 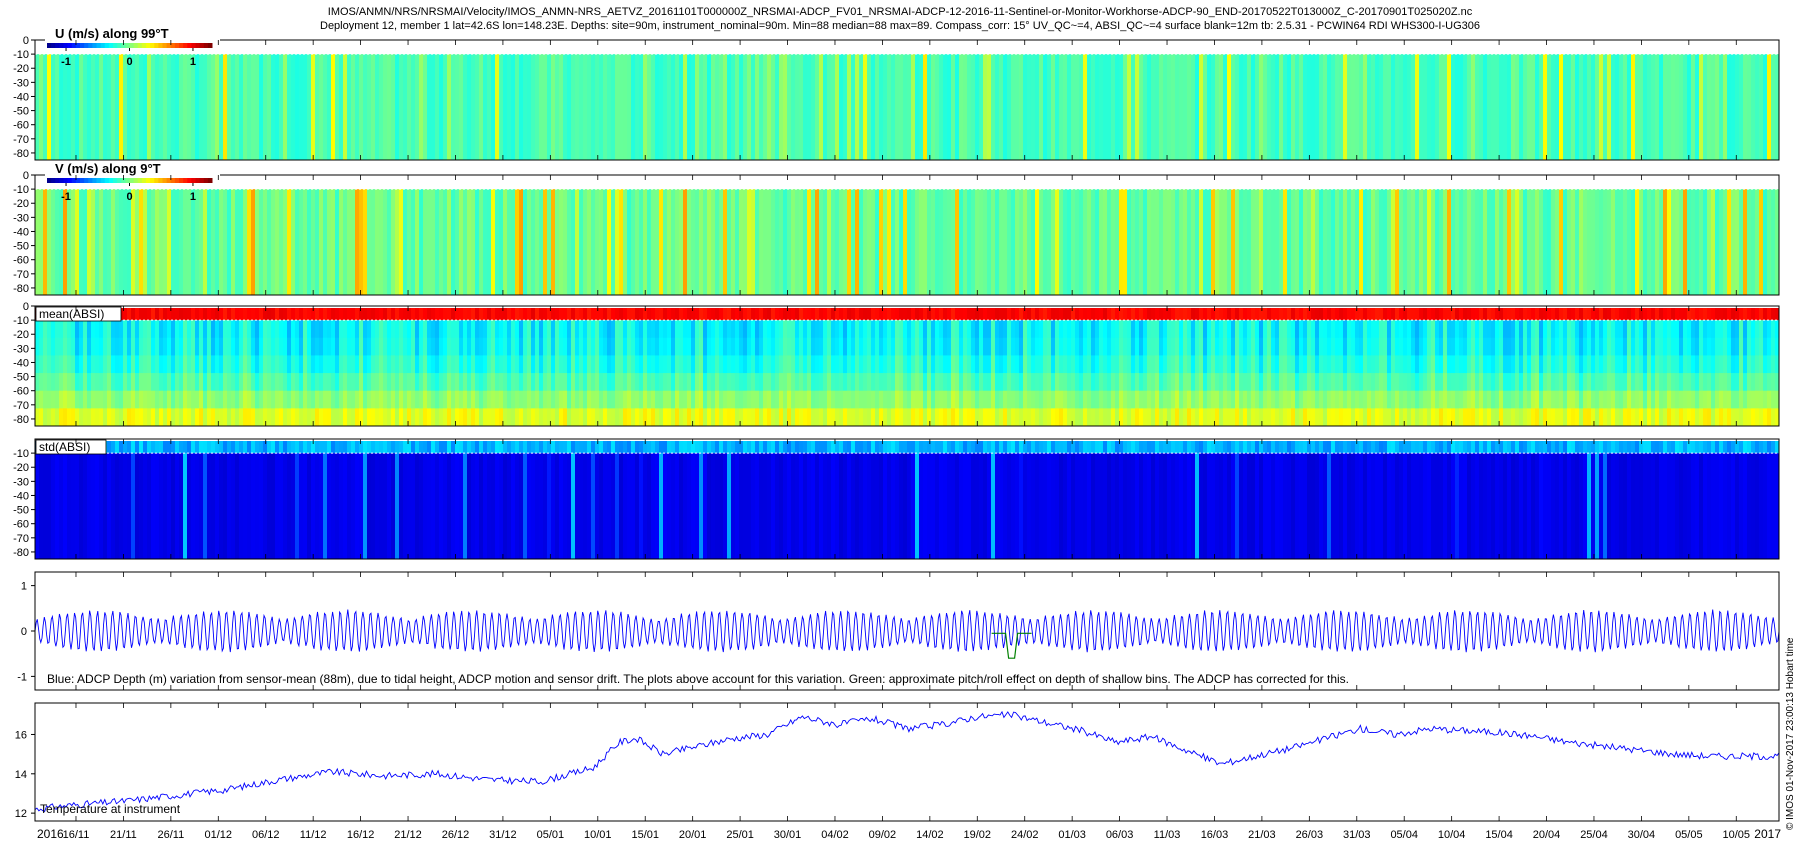 I want to click on y-tick-label: -30, so click(x=21, y=218).